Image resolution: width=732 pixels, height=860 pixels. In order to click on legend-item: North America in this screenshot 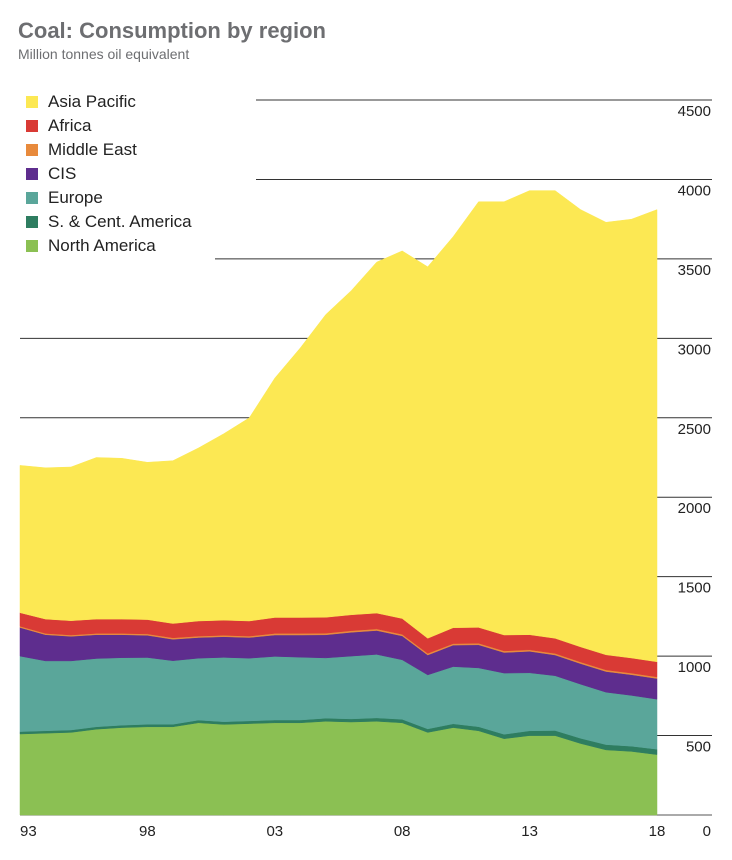, I will do `click(141, 246)`.